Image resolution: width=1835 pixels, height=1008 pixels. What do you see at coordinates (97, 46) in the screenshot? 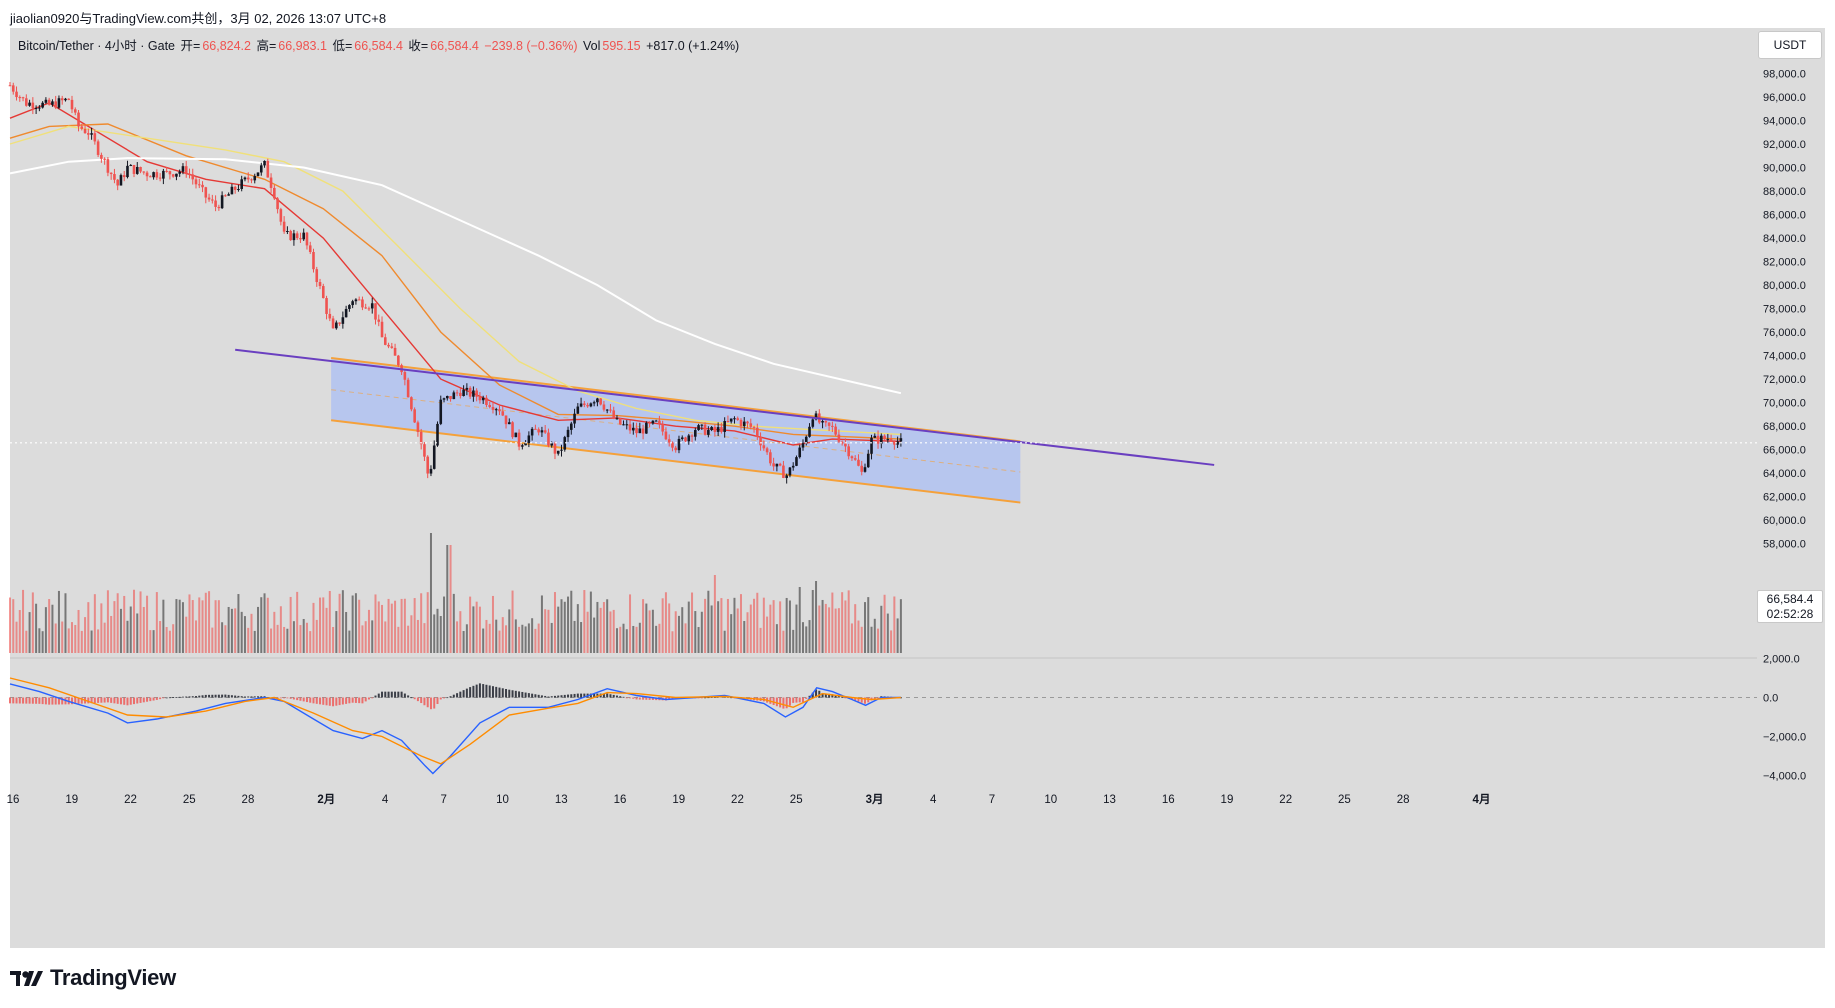
I see `symbol-name: Bitcoin/Tether · 4小时 · Gate` at bounding box center [97, 46].